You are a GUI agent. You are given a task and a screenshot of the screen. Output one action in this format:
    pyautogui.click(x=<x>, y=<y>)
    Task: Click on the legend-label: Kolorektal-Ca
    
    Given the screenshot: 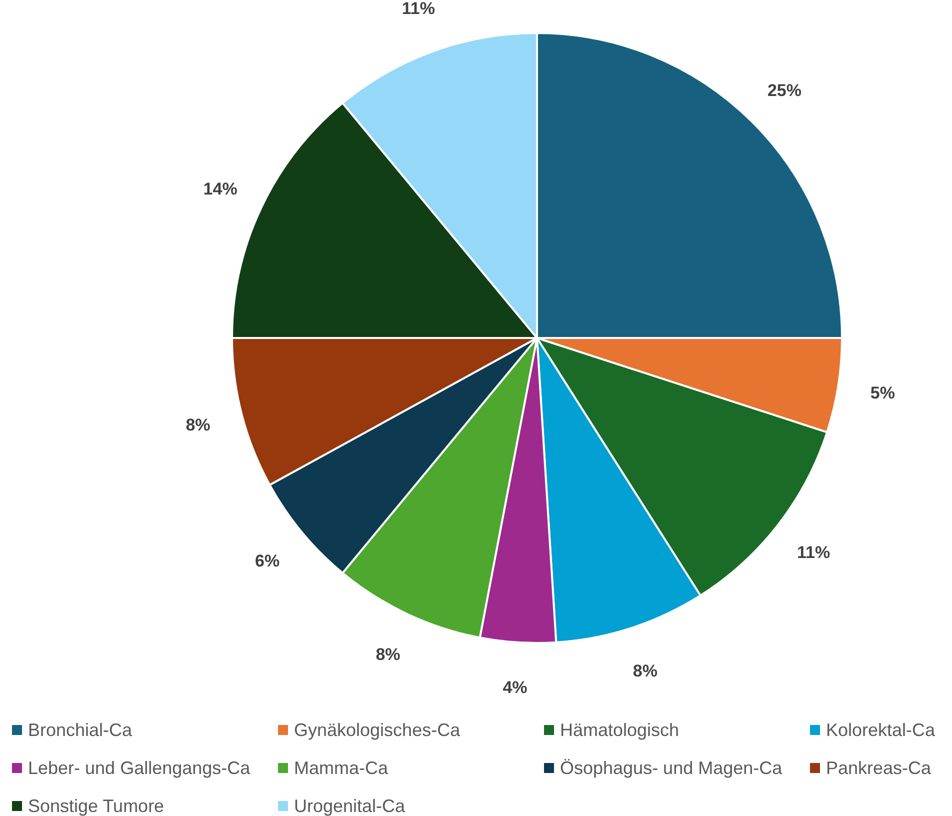 What is the action you would take?
    pyautogui.click(x=881, y=730)
    